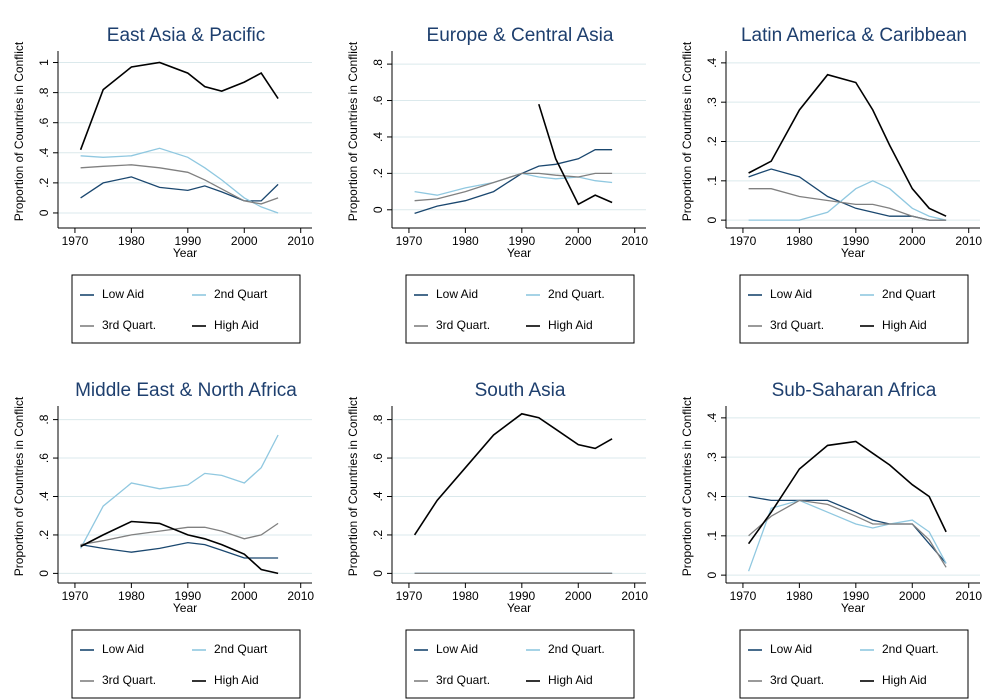  Describe the element at coordinates (186, 390) in the screenshot. I see `panel-title: Middle East & North Africa` at that location.